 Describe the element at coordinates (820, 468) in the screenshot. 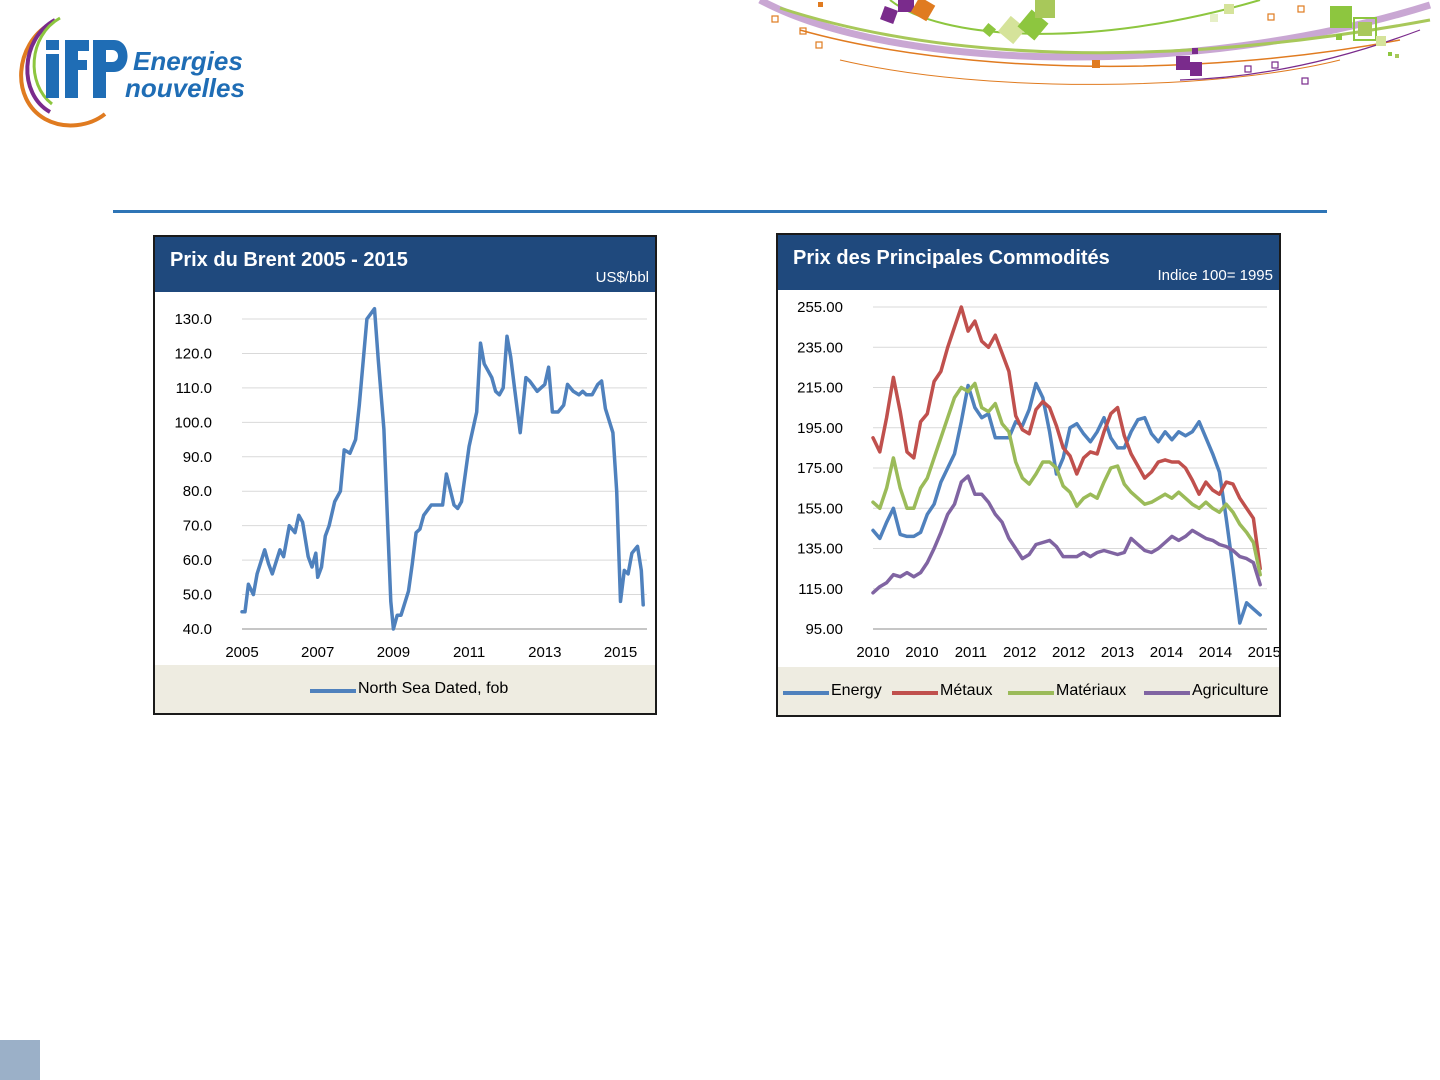

I see `y-tick-label: 175.00` at that location.